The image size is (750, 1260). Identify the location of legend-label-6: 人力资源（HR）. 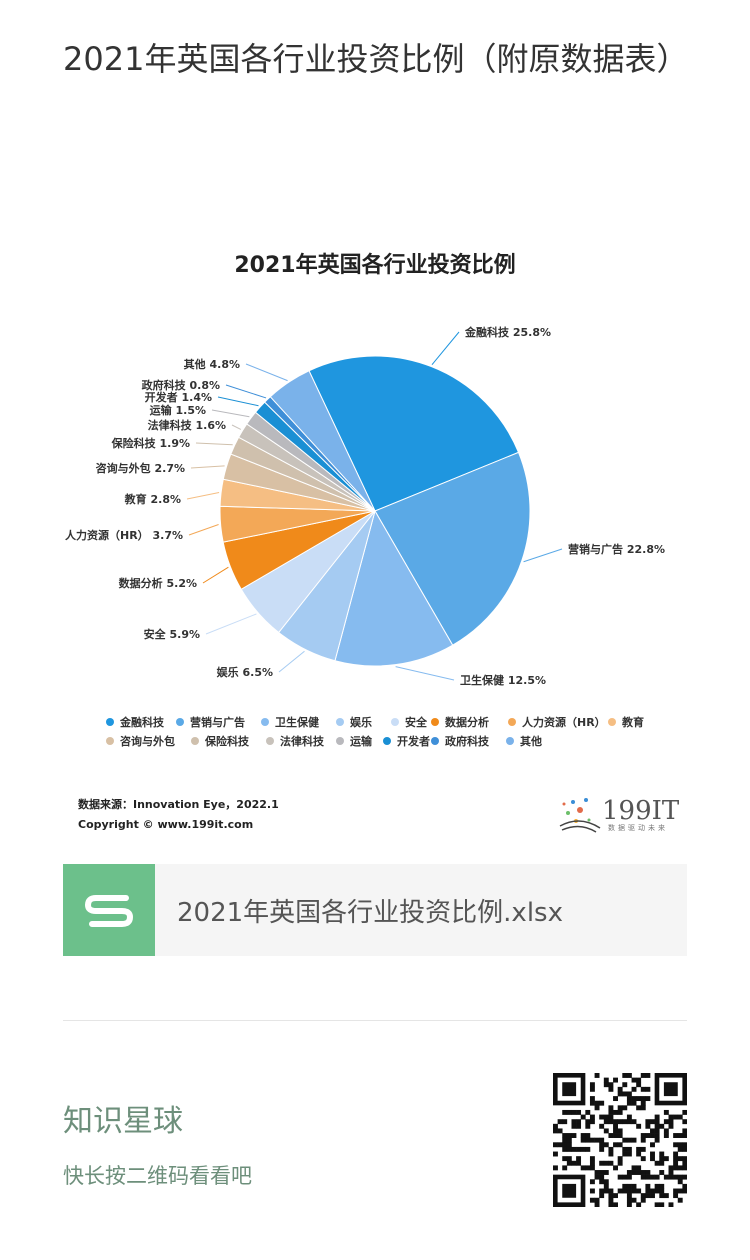
(564, 722).